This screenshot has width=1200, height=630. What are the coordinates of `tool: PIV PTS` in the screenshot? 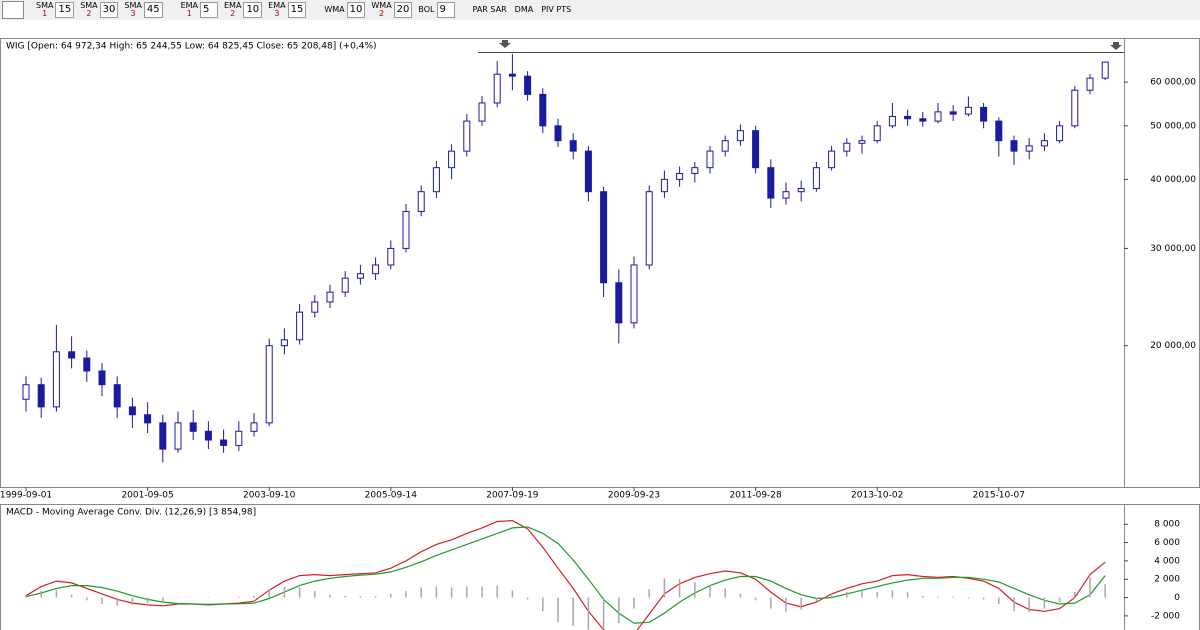 It's located at (557, 10).